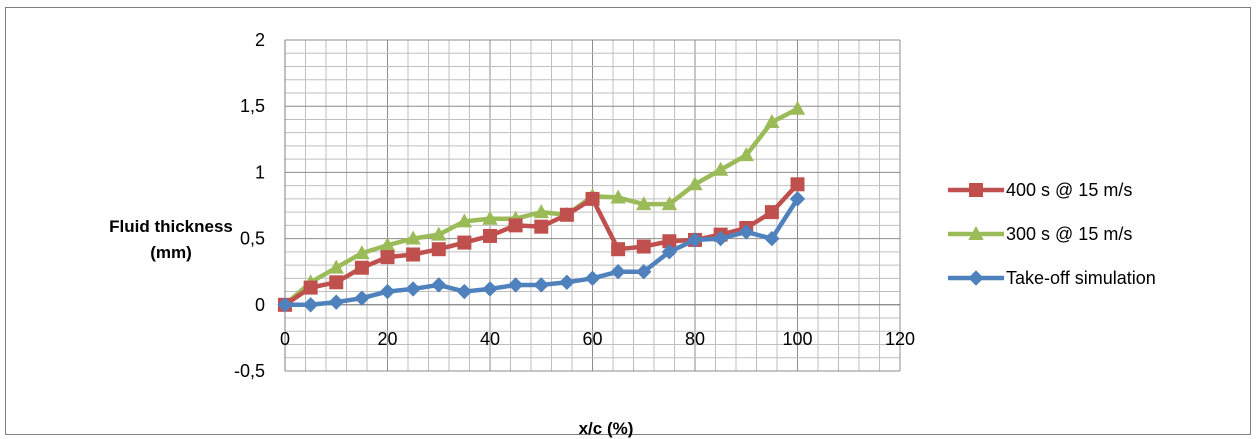 The width and height of the screenshot is (1258, 439). What do you see at coordinates (592, 339) in the screenshot?
I see `x-tick-label: 60` at bounding box center [592, 339].